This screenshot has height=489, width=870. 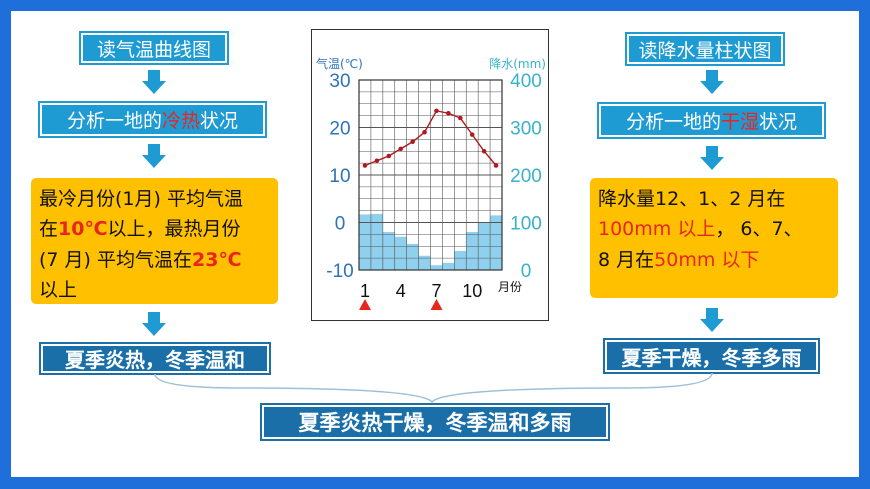 I want to click on temp-tick-label: 0, so click(x=340, y=224).